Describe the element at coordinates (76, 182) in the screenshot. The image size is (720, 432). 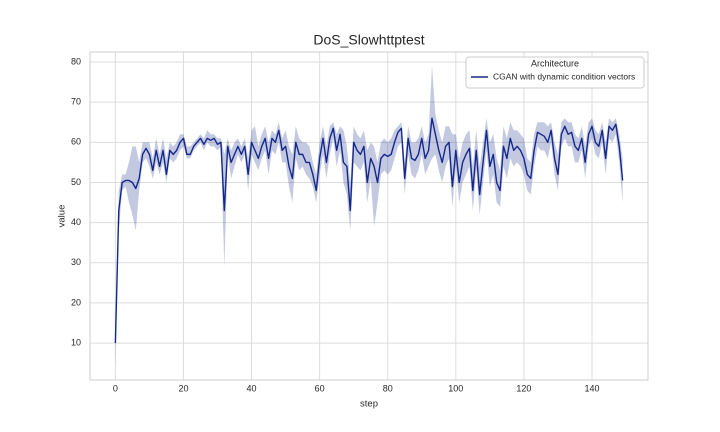
I see `y-tick-label: 50` at that location.